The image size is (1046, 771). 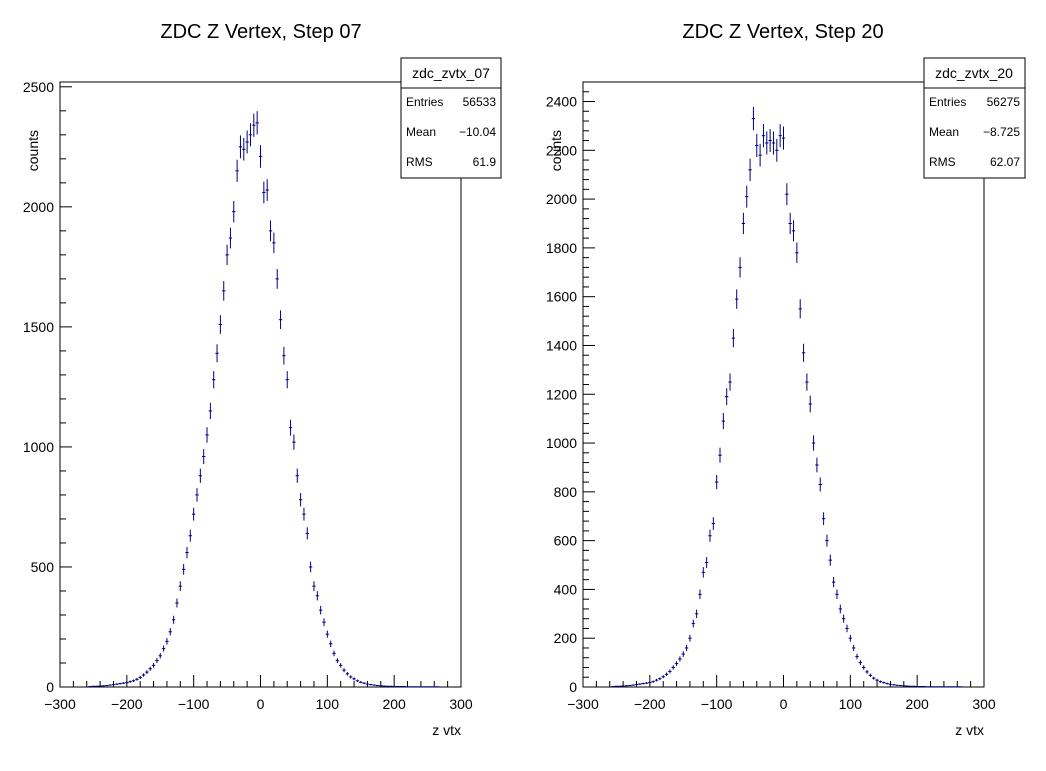 I want to click on stats-histogram-name: zdc_zvtx_20, so click(x=974, y=73).